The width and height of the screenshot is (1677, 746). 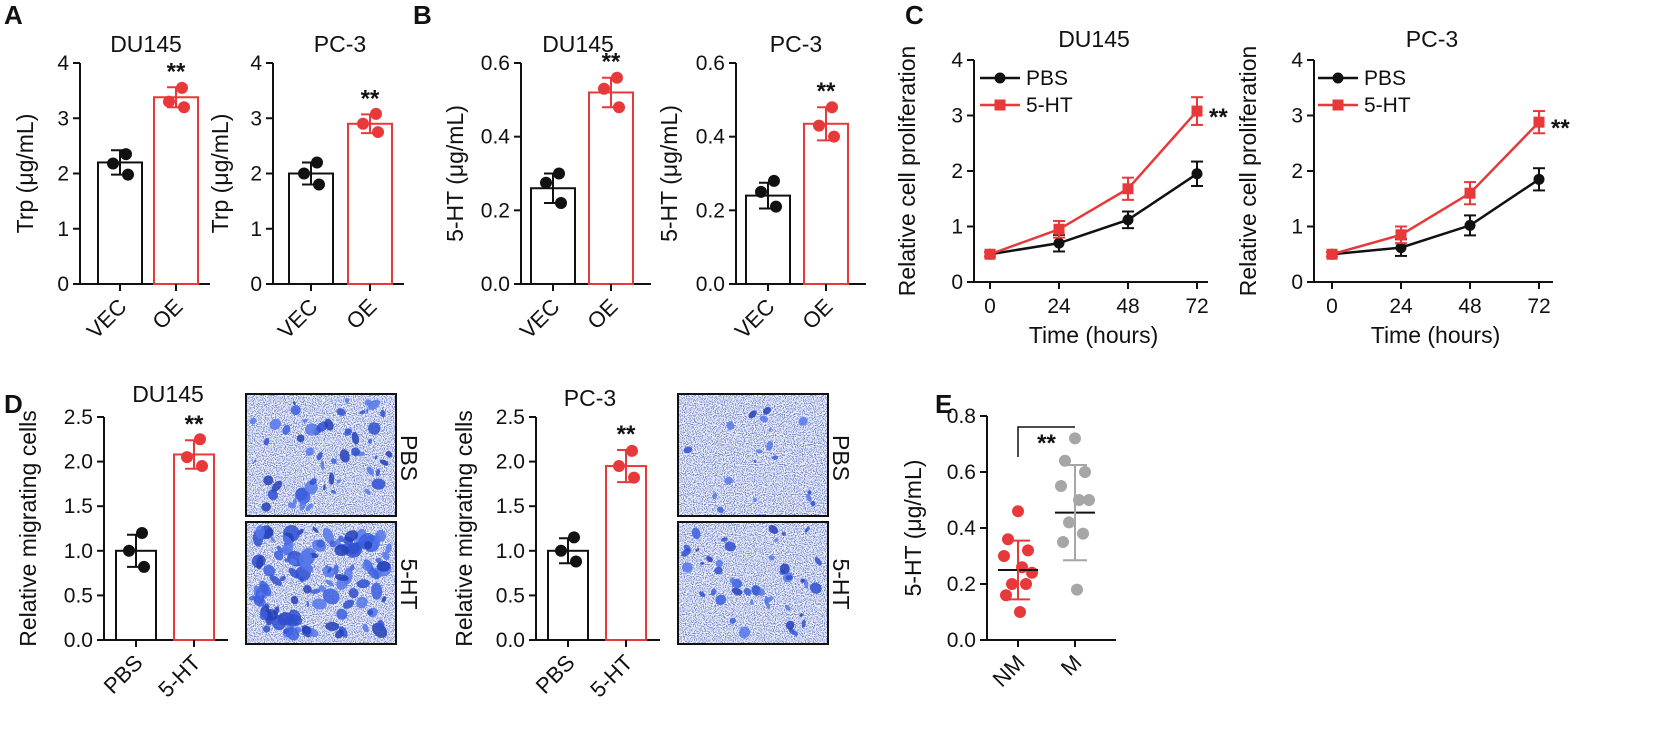 What do you see at coordinates (107, 319) in the screenshot?
I see `x-tick-label: VEC` at bounding box center [107, 319].